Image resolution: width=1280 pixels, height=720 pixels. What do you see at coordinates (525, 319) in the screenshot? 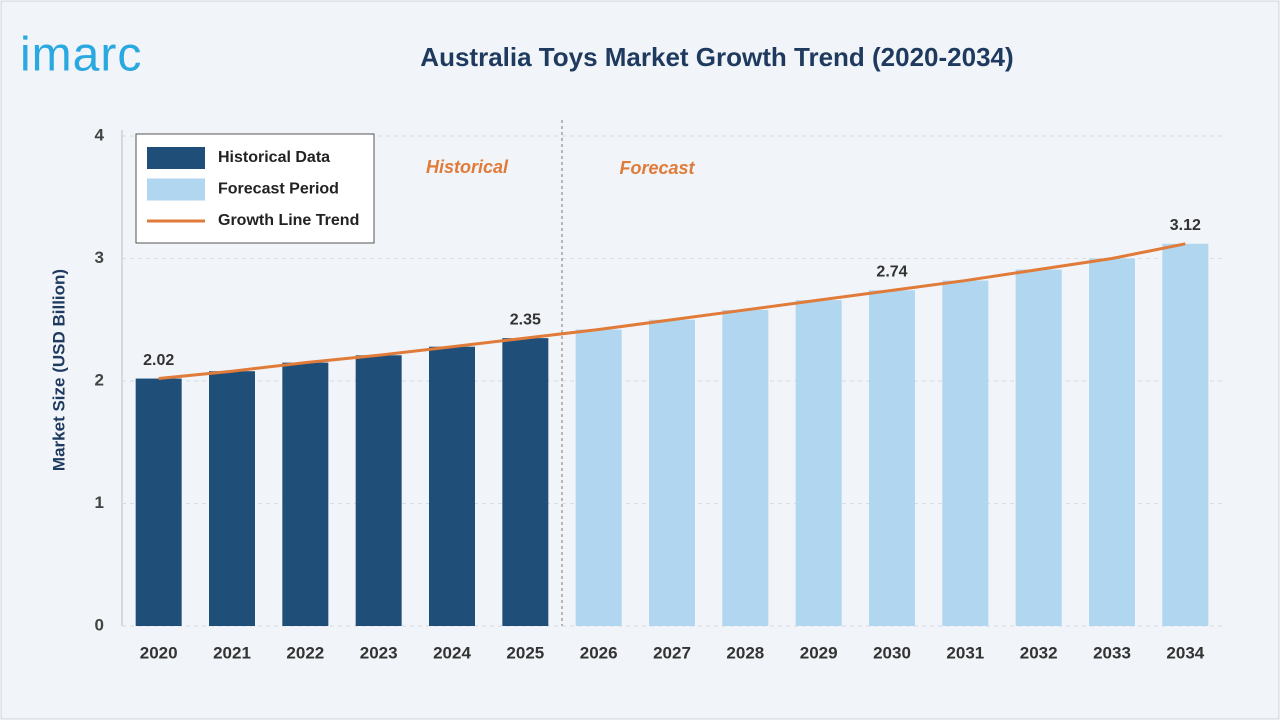
I see `value-label: 2.35` at bounding box center [525, 319].